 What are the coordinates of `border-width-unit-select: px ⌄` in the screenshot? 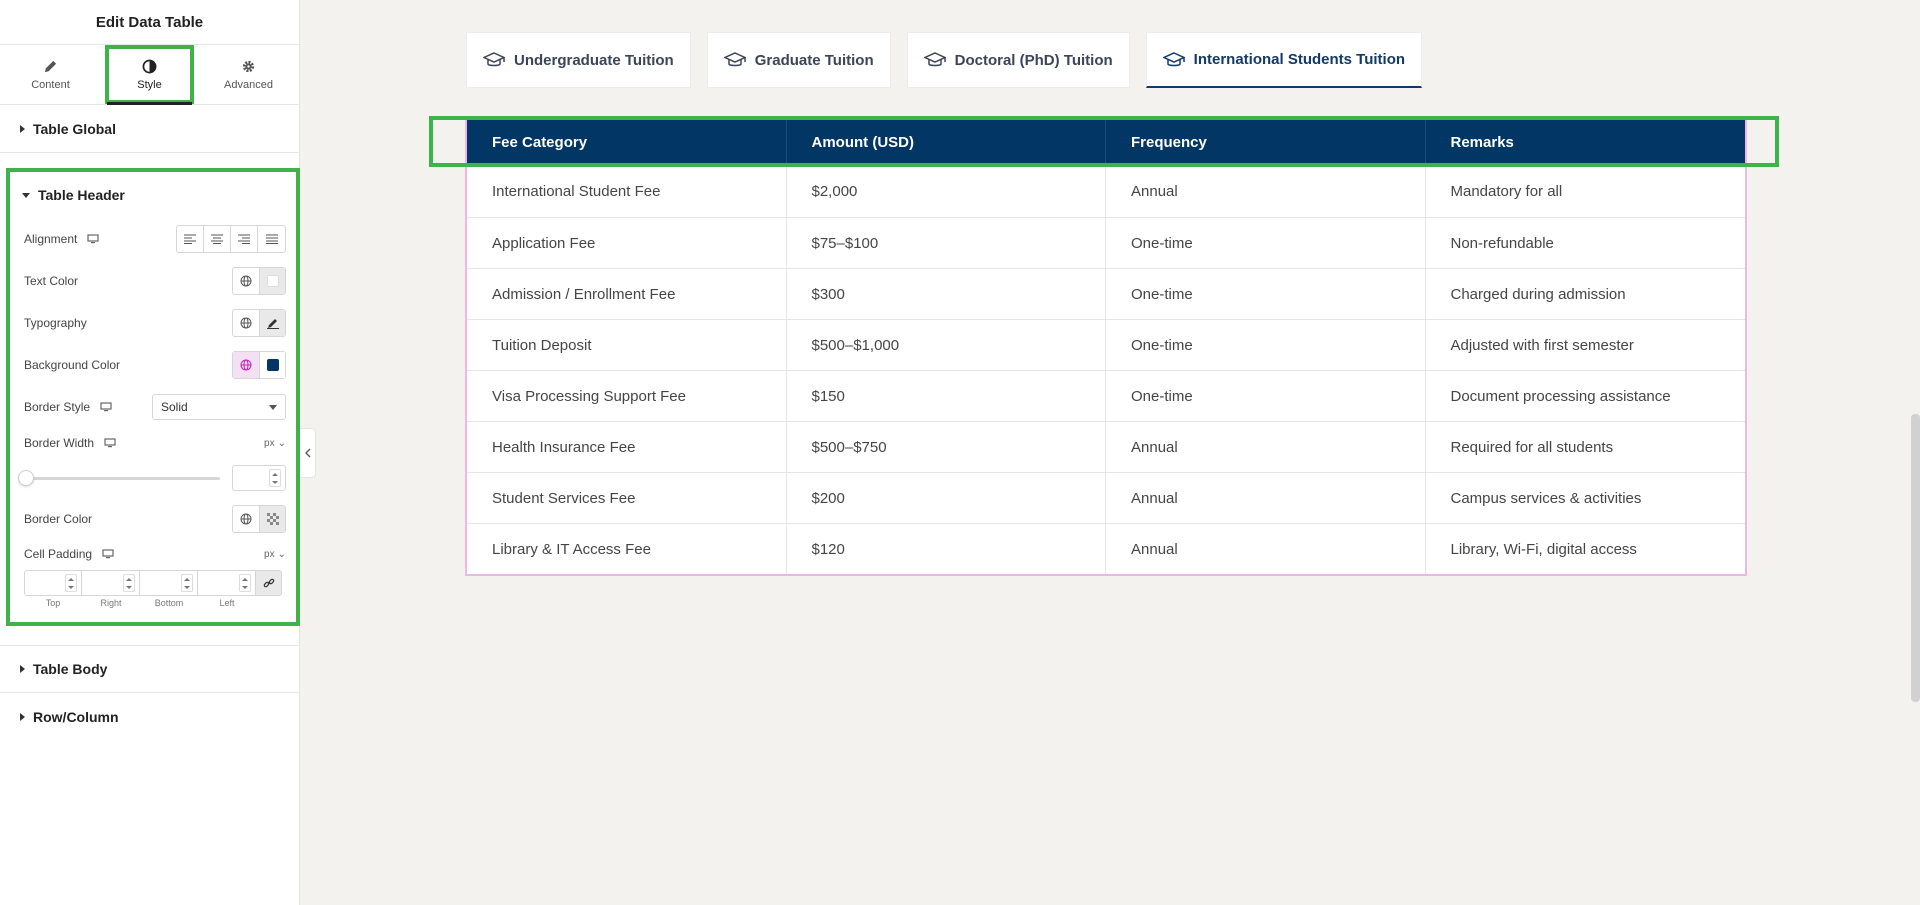 It's located at (275, 443).